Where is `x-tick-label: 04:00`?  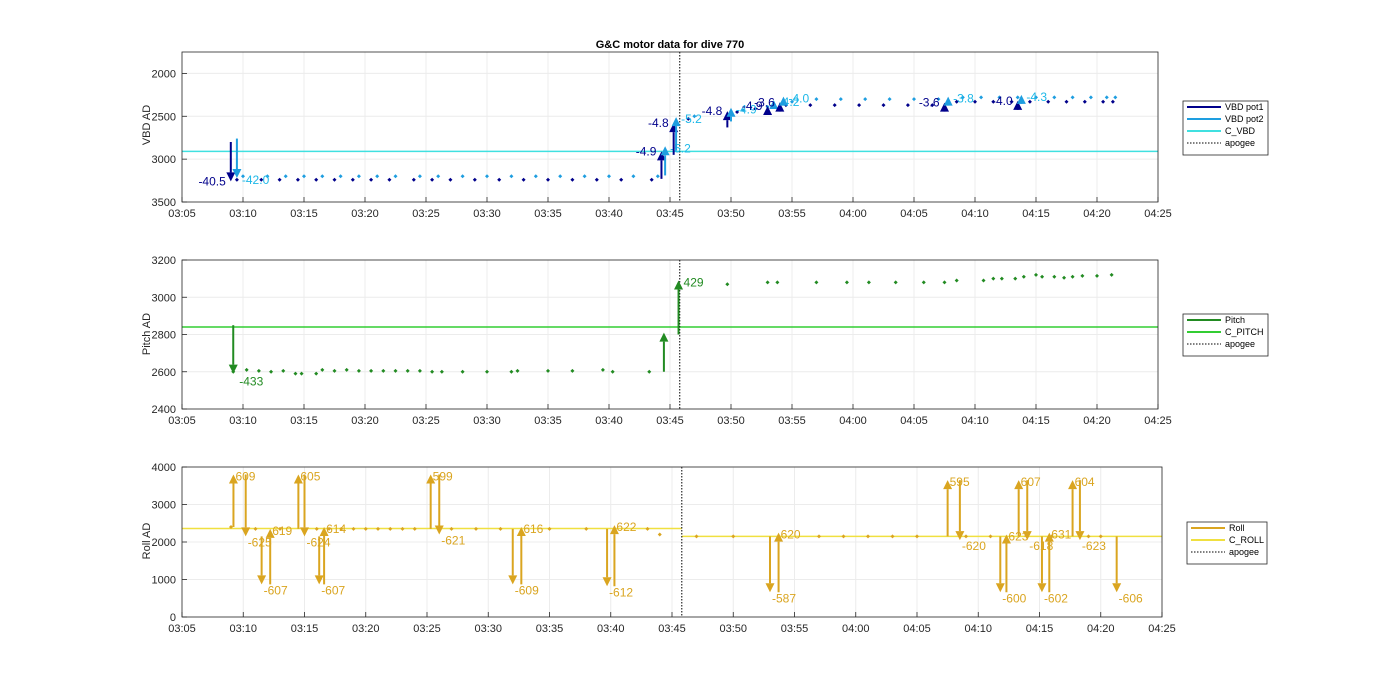
x-tick-label: 04:00 is located at coordinates (853, 214).